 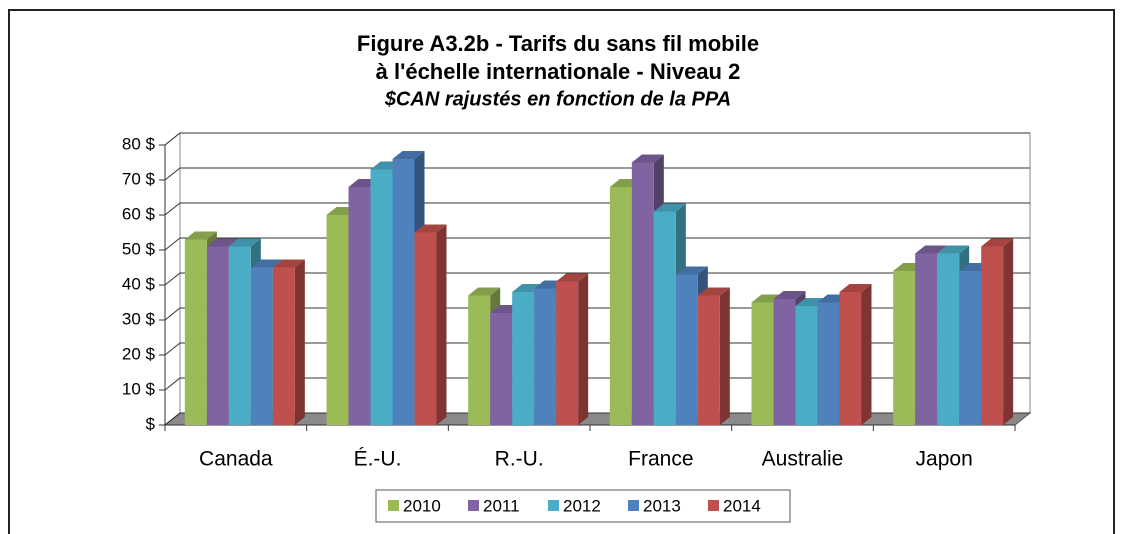 I want to click on x-tick-label: É.-U., so click(x=378, y=459).